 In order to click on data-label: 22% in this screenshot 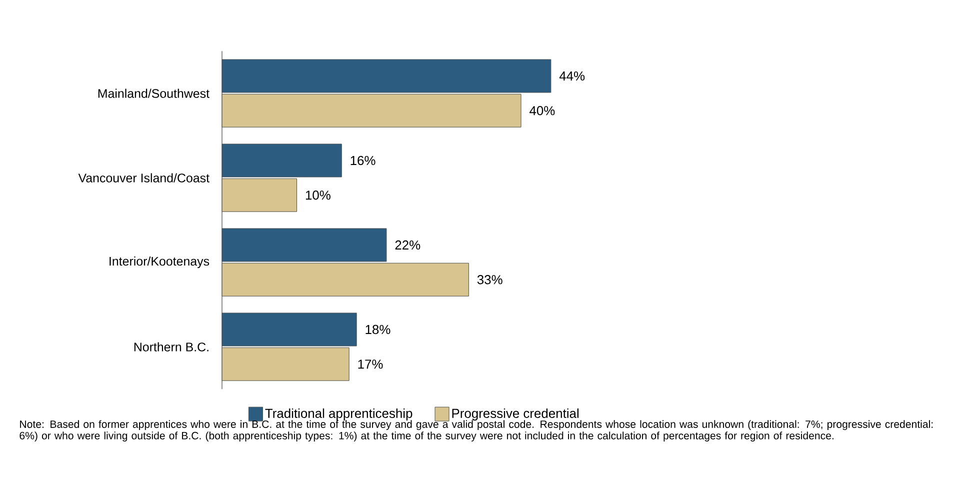, I will do `click(407, 245)`.